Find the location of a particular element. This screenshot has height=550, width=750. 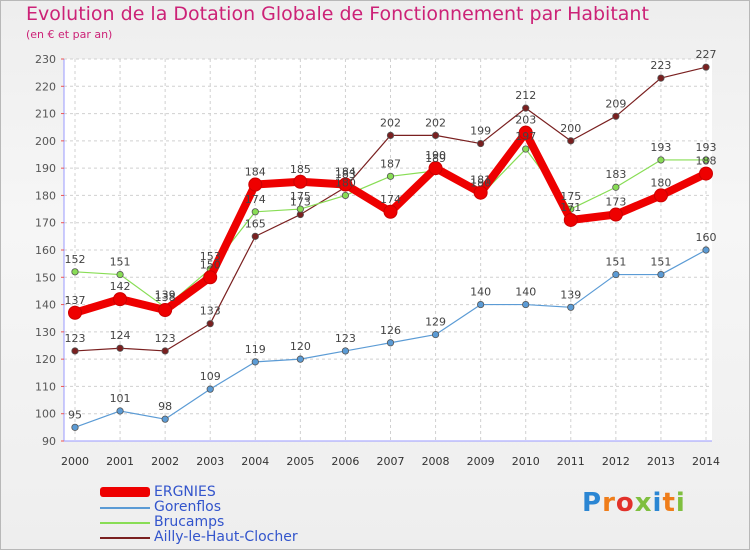

x-tick-label: 2007 is located at coordinates (391, 461).